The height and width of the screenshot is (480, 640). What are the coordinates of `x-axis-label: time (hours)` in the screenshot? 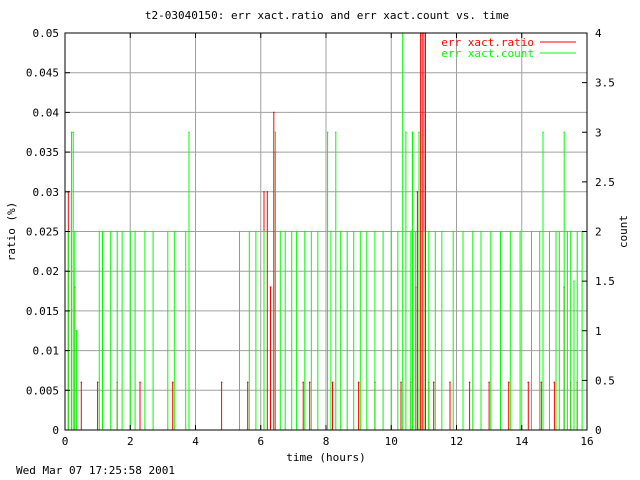 It's located at (325, 457).